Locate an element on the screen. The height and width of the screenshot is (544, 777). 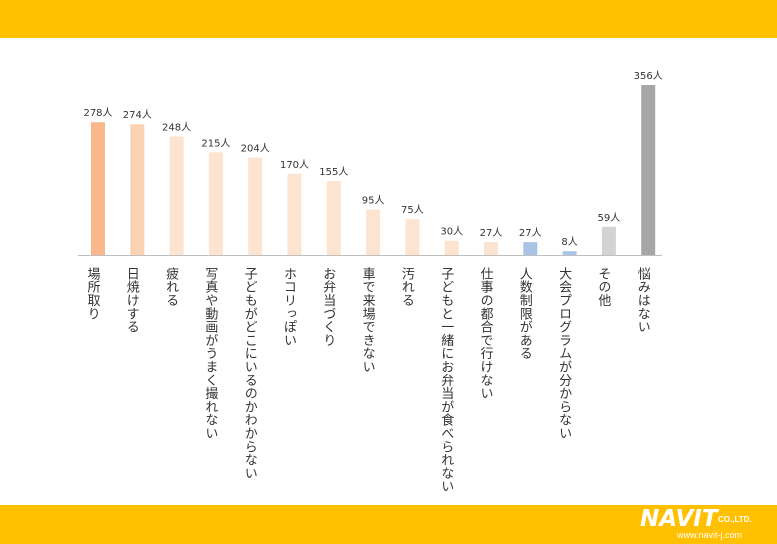
logo-company-suffix: CO.,LTD. is located at coordinates (735, 519).